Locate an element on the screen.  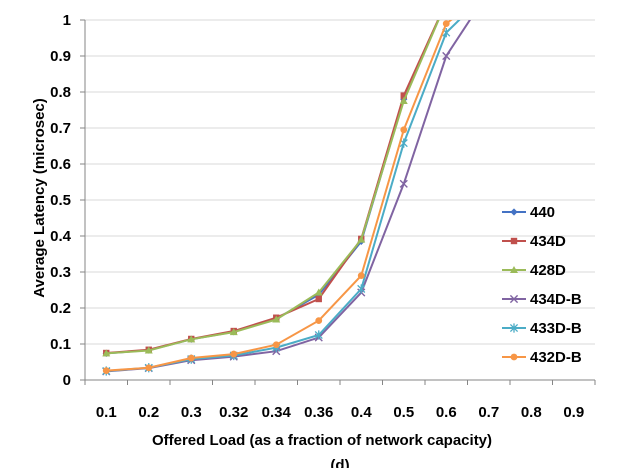
x-tick-label: 0.32 is located at coordinates (233, 412).